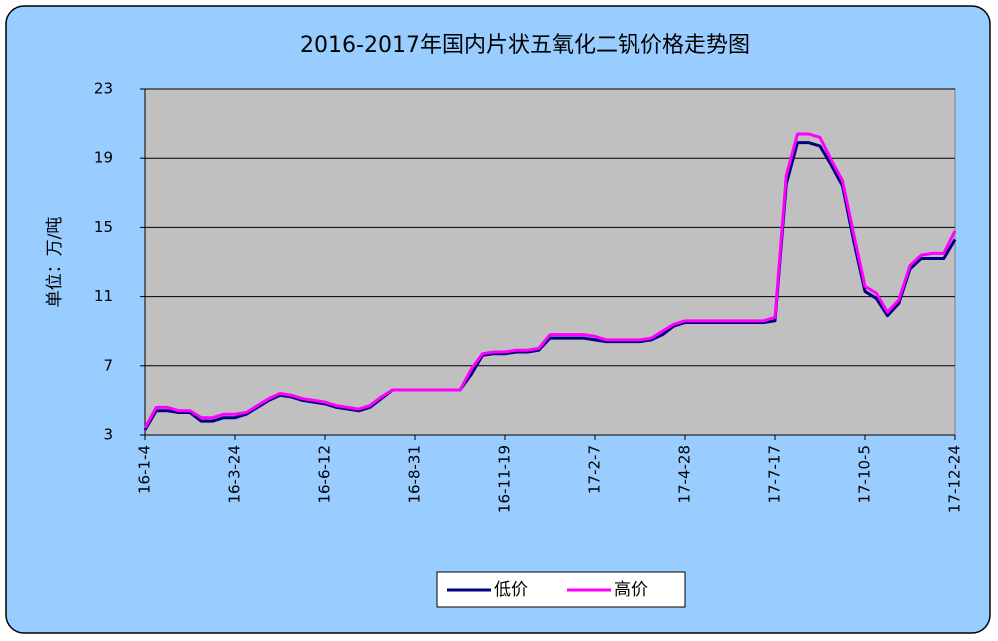  What do you see at coordinates (235, 474) in the screenshot?
I see `x-tick-label: 16-3-24` at bounding box center [235, 474].